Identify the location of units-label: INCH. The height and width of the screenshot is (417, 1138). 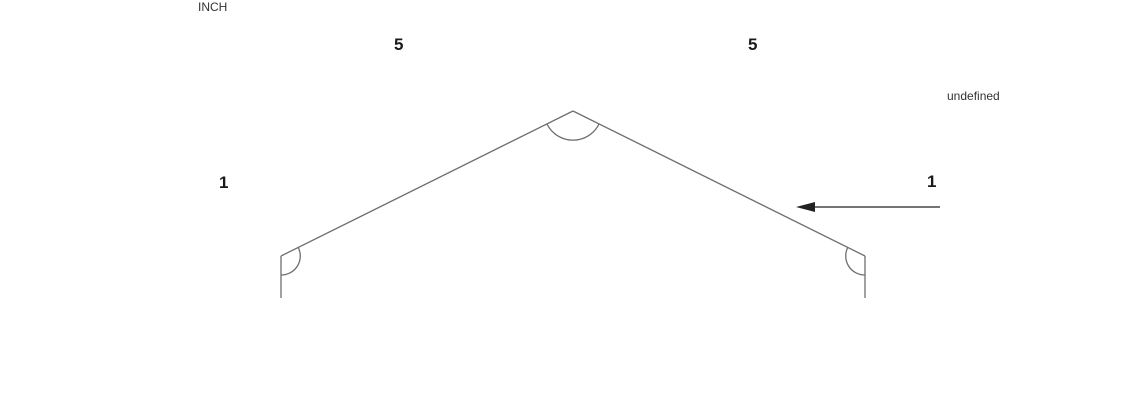
(213, 7).